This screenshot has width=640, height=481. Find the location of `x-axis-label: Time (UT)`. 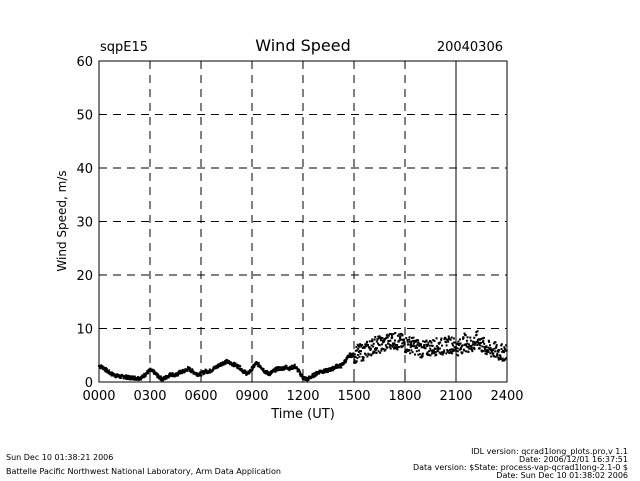

x-axis-label: Time (UT) is located at coordinates (302, 414).